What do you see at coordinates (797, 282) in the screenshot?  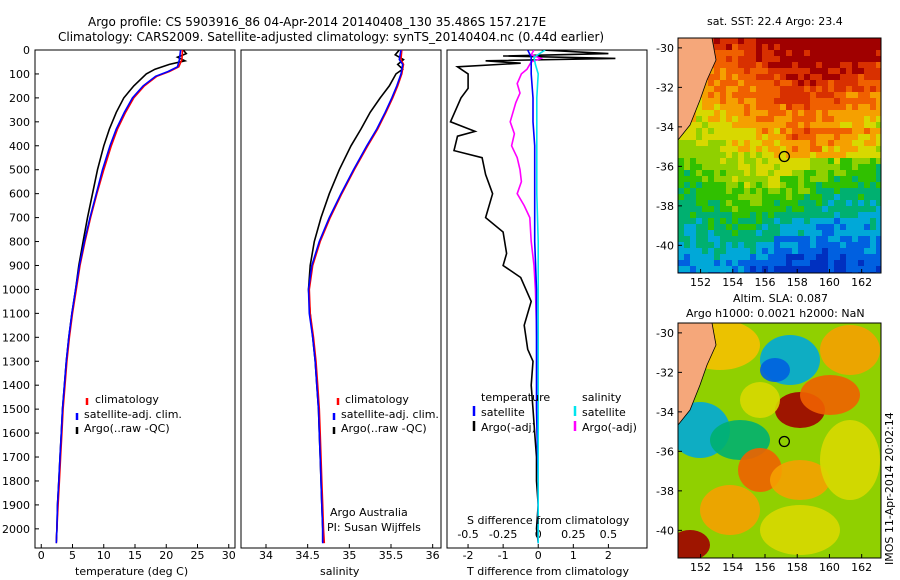 I see `map-x-tick-label: 158` at bounding box center [797, 282].